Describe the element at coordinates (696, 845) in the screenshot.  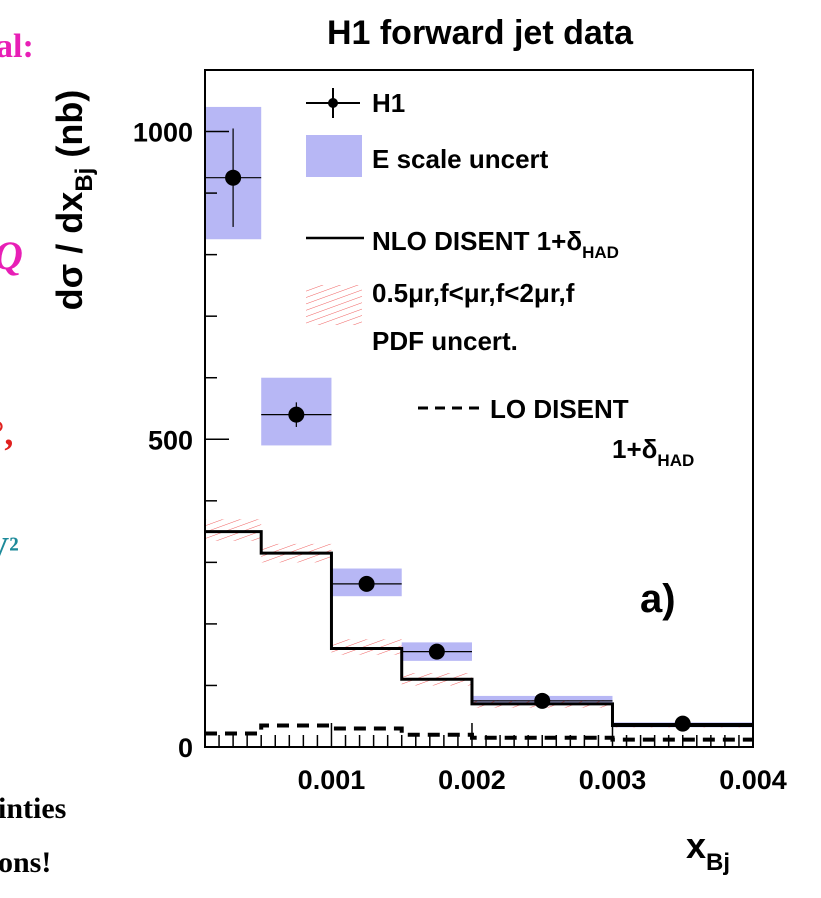
I see `x-axis-label-main: x` at that location.